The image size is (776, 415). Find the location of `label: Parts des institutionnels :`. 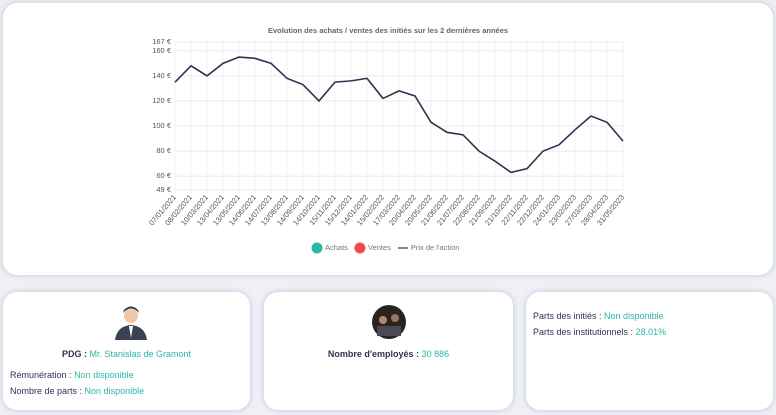

label: Parts des institutionnels : is located at coordinates (583, 332).